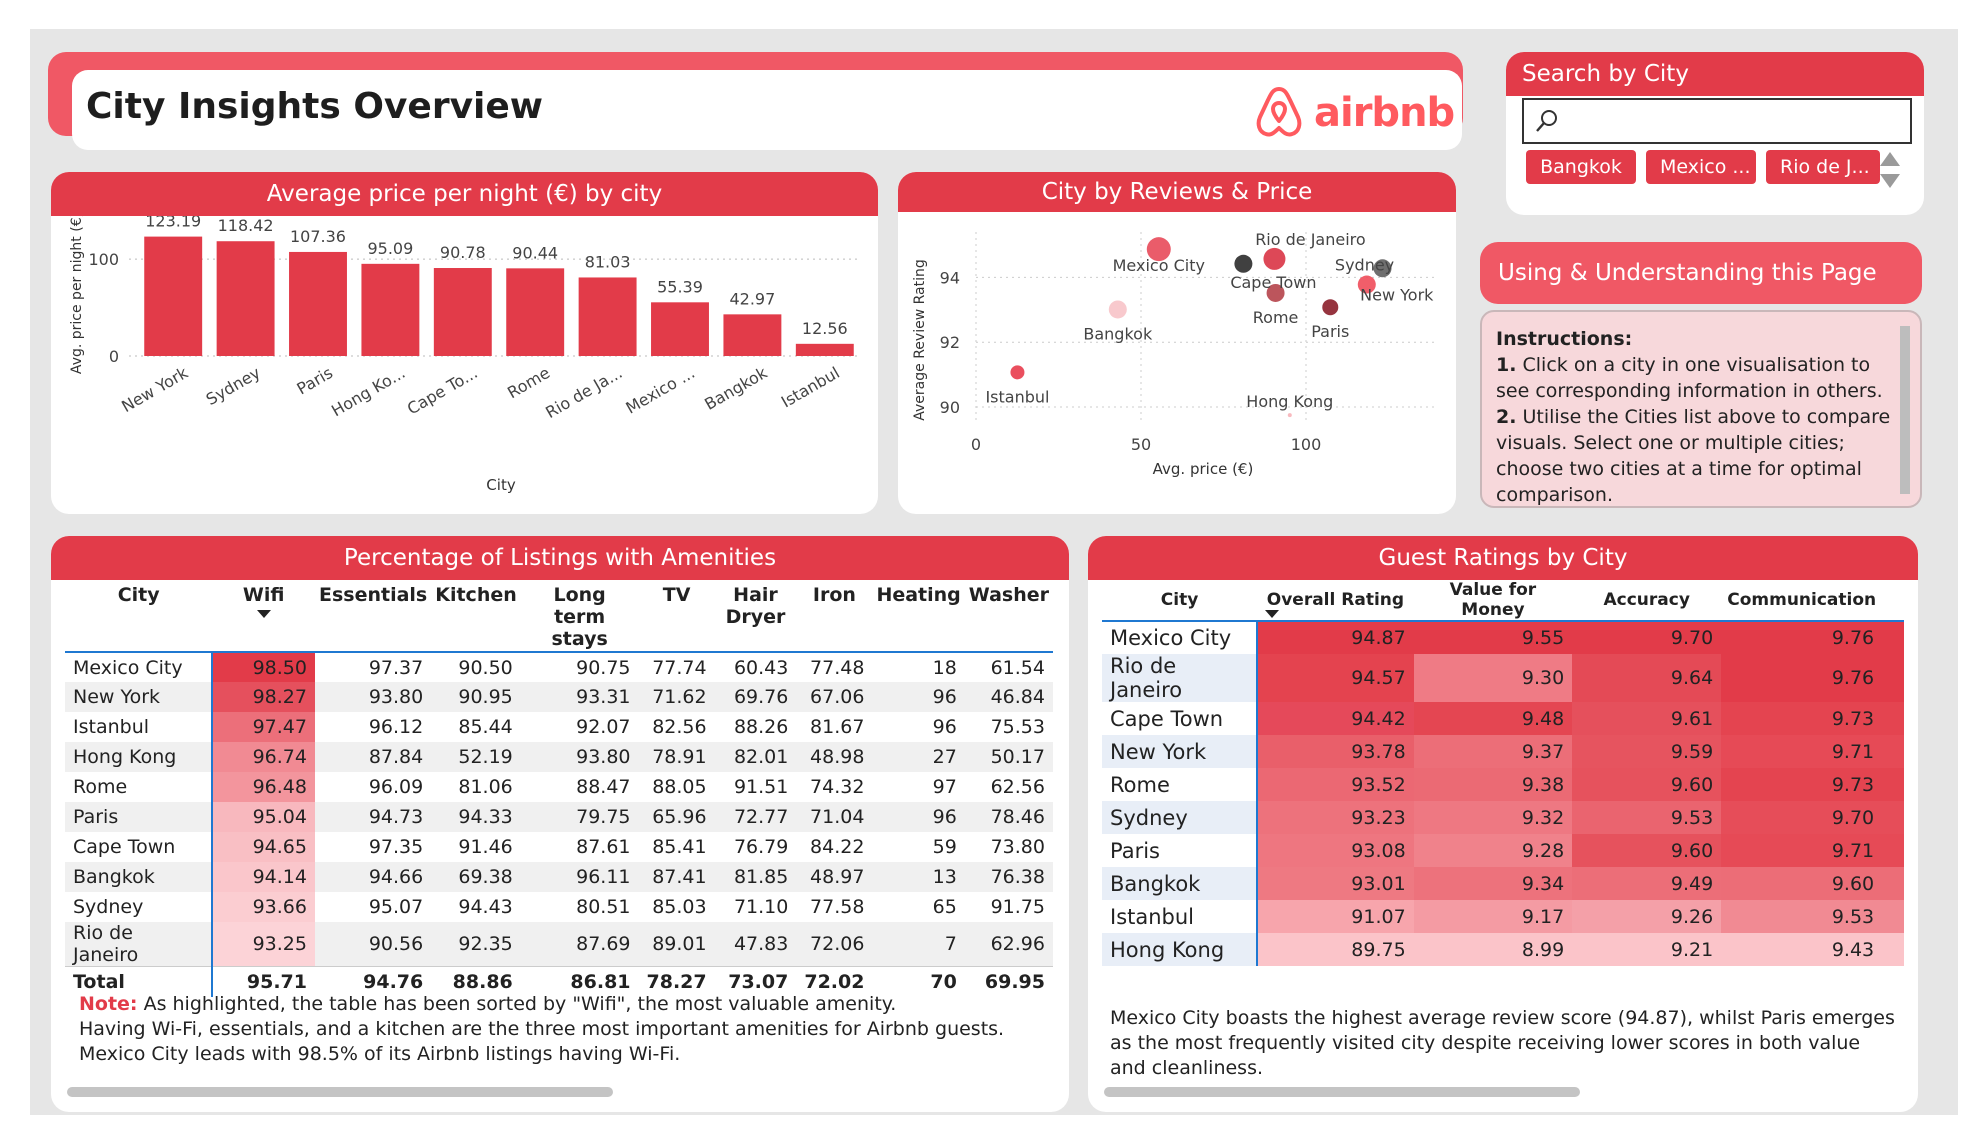 The width and height of the screenshot is (1978, 1134). I want to click on col-header-kitchen: Kitchen, so click(476, 616).